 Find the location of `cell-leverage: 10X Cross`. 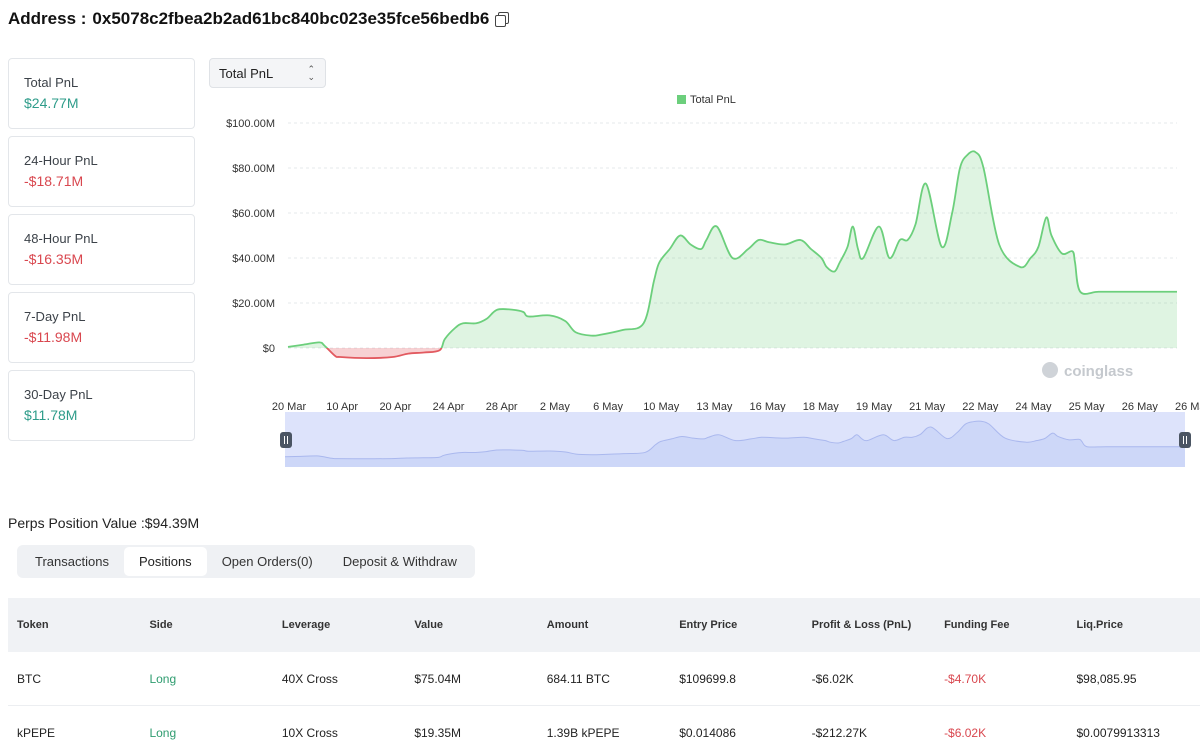

cell-leverage: 10X Cross is located at coordinates (309, 732).